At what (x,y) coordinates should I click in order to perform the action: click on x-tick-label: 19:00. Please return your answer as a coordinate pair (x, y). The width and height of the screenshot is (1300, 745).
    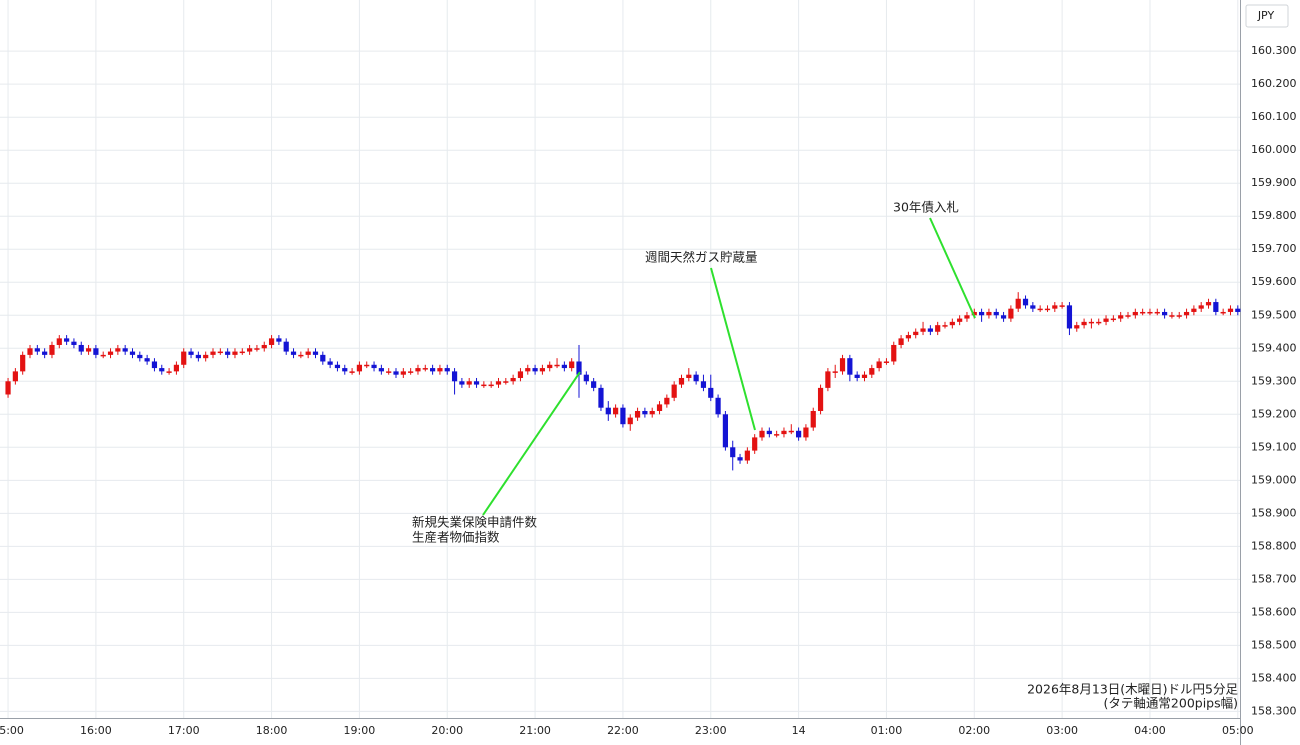
    Looking at the image, I should click on (360, 730).